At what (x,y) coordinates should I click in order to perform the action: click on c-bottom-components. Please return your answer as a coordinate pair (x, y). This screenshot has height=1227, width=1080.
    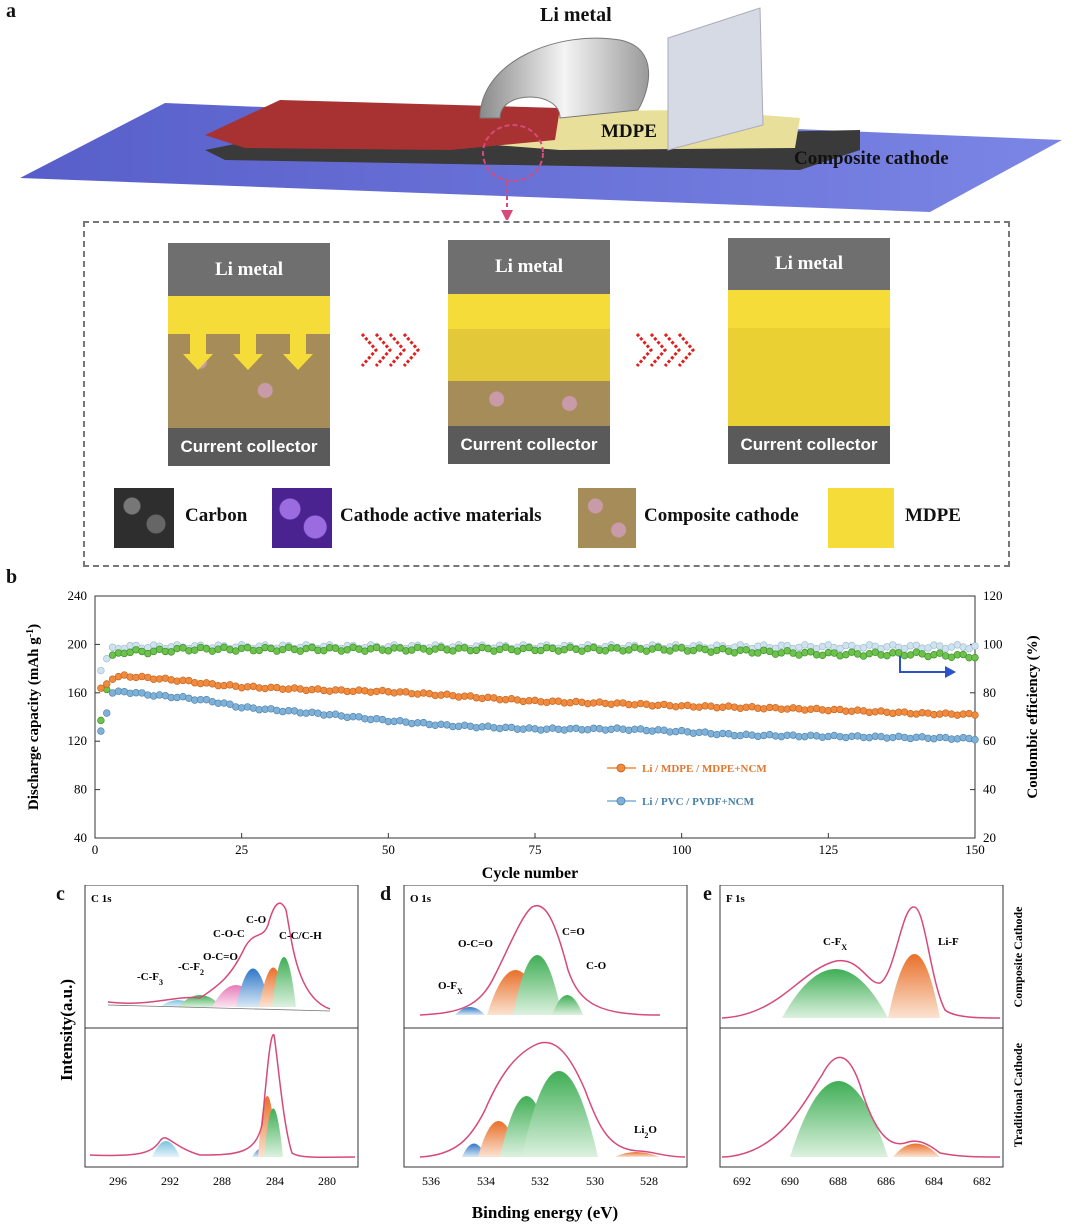
    Looking at the image, I should click on (217, 1126).